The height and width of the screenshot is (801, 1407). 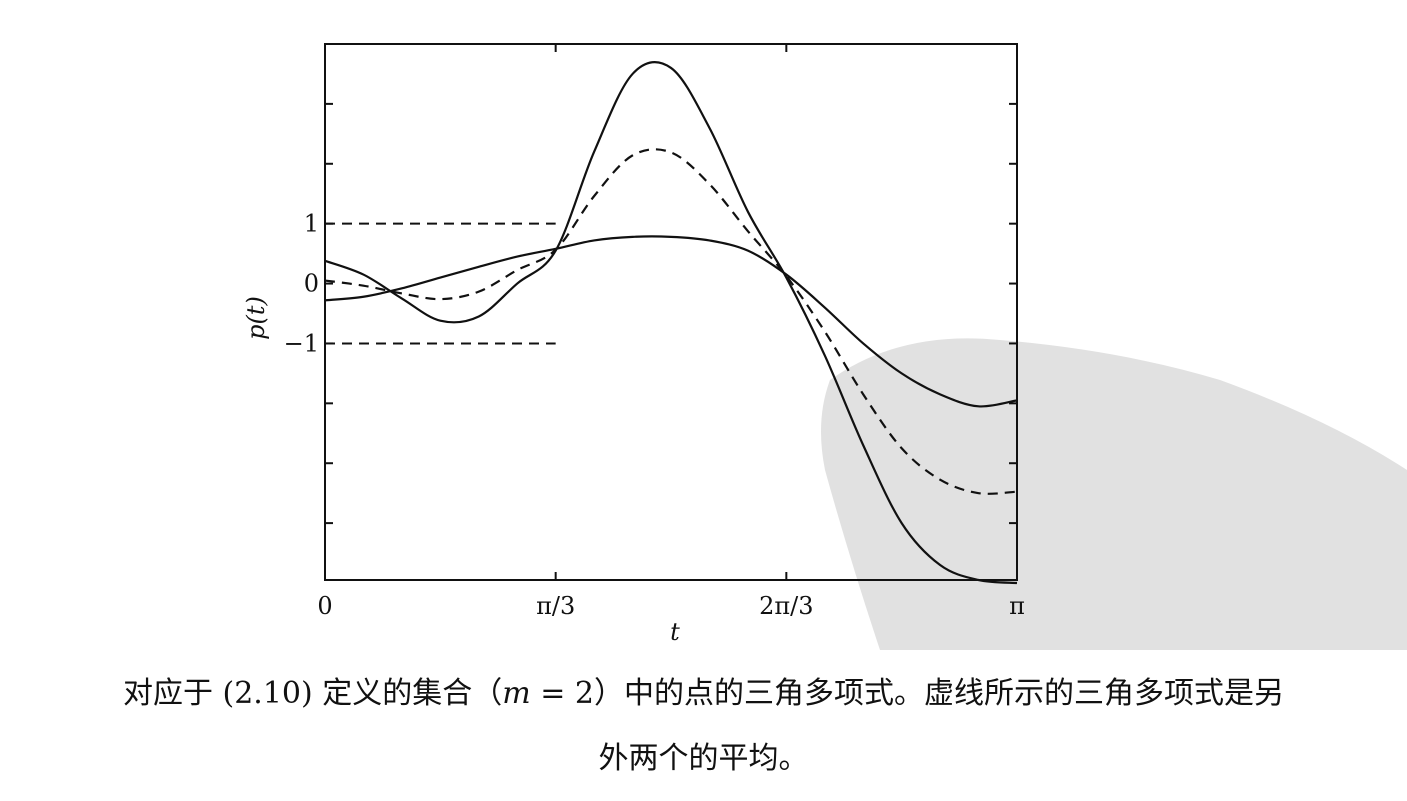 What do you see at coordinates (440, 283) in the screenshot?
I see `reference-lines` at bounding box center [440, 283].